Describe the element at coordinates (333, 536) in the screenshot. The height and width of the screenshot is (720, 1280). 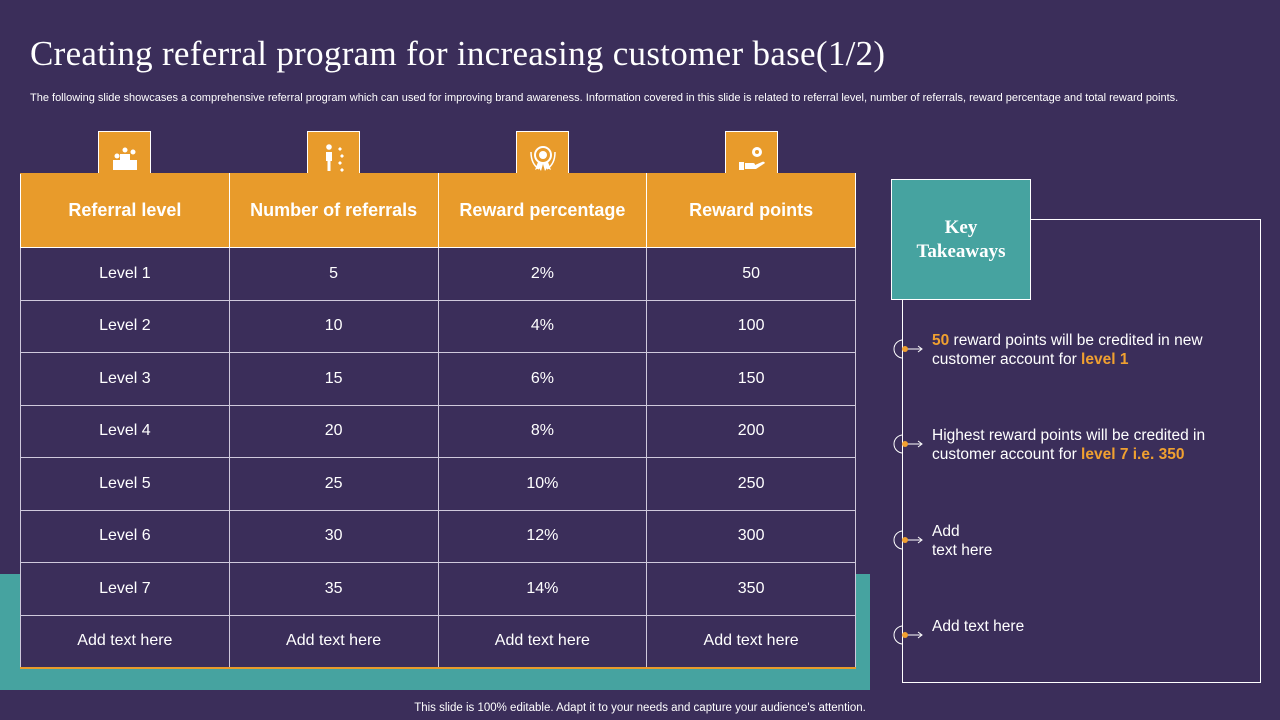
I see `table-cell: 30` at that location.